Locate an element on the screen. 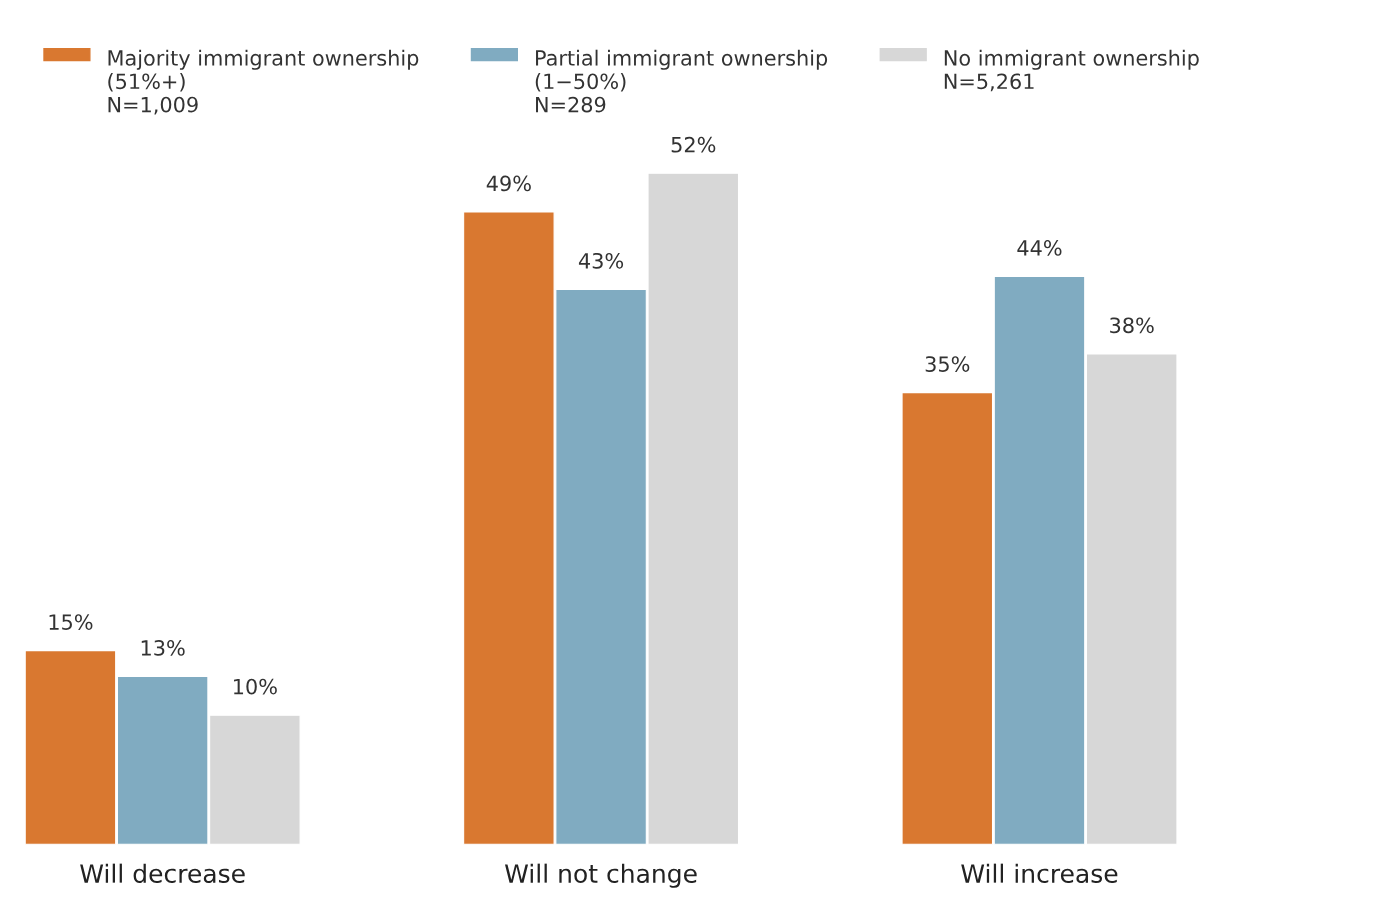  x-tick-label: Will decrease is located at coordinates (162, 873).